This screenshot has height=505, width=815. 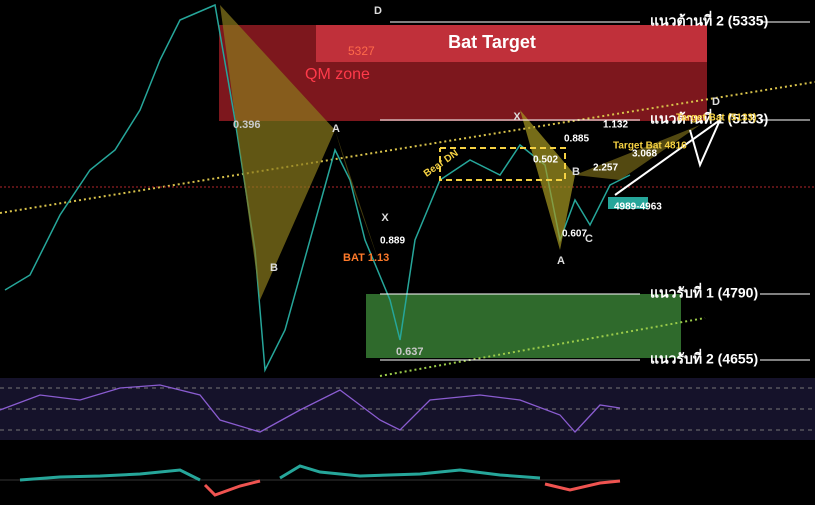 I want to click on zone-label: Bat Target, so click(x=492, y=42).